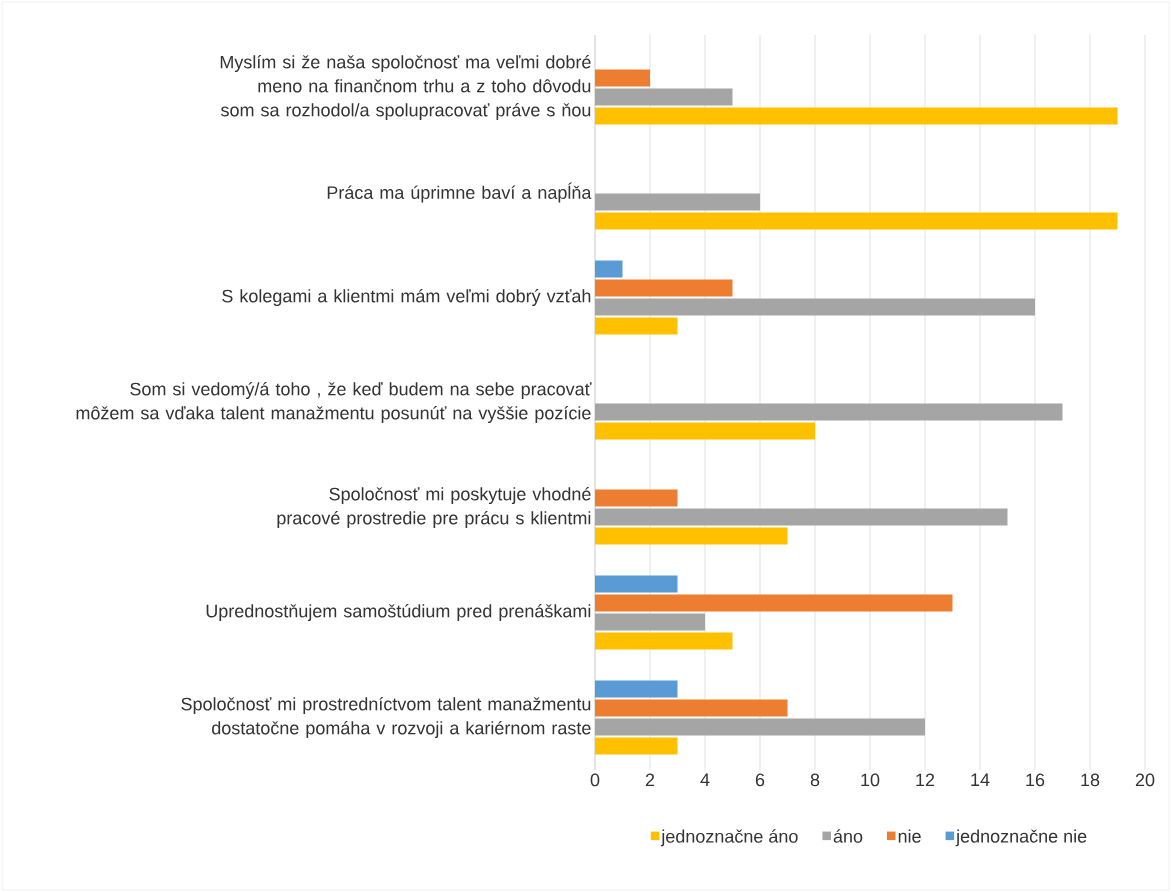 This screenshot has width=1171, height=892. Describe the element at coordinates (870, 780) in the screenshot. I see `x-tick-label: 10` at that location.